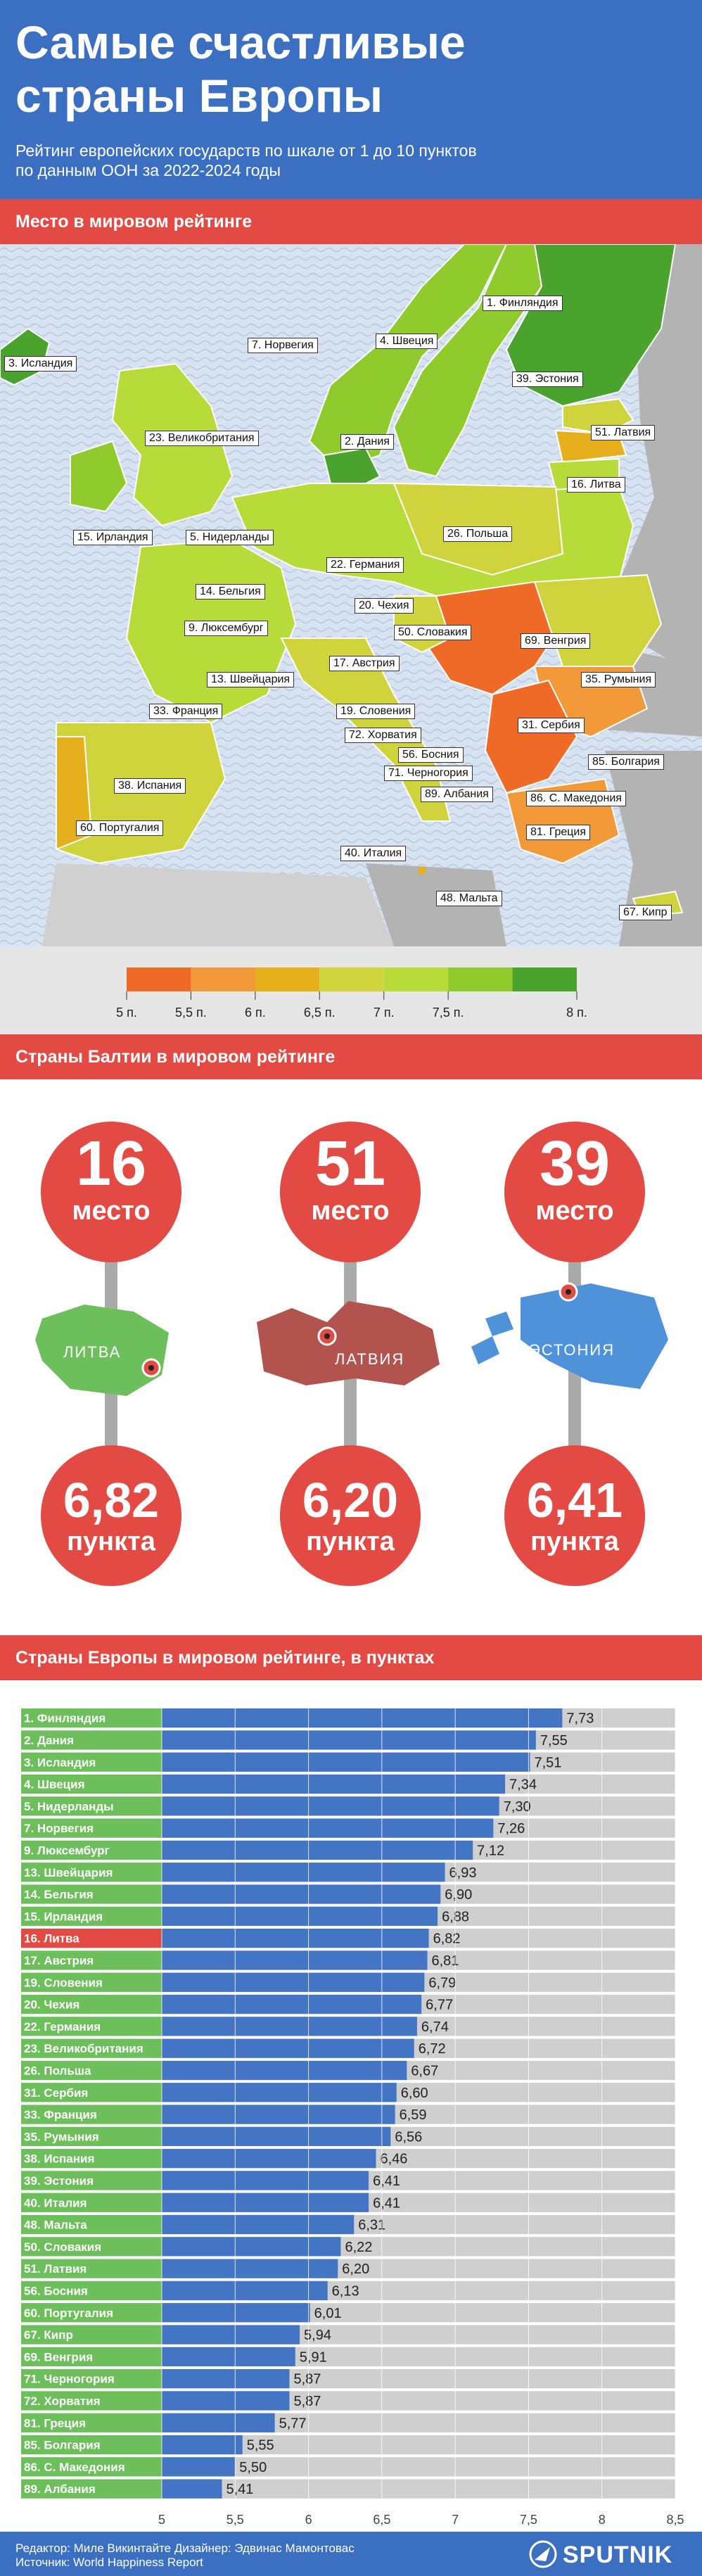 The width and height of the screenshot is (702, 2576). What do you see at coordinates (463, 1873) in the screenshot?
I see `value-label: 6,93` at bounding box center [463, 1873].